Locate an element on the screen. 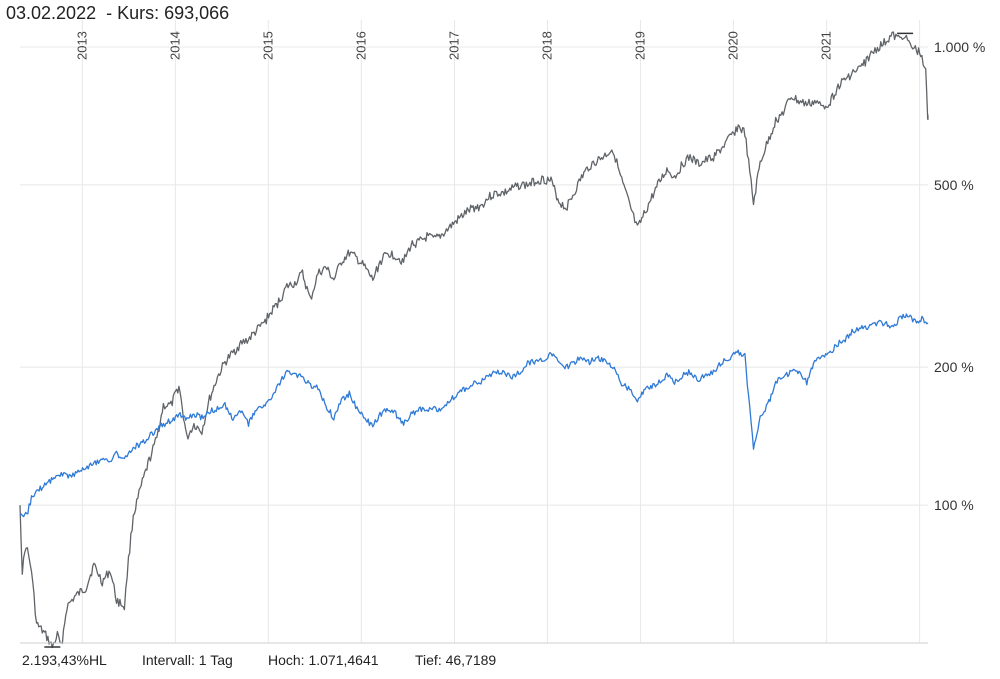 Image resolution: width=1000 pixels, height=679 pixels. x-tick-label: 2018 is located at coordinates (546, 45).